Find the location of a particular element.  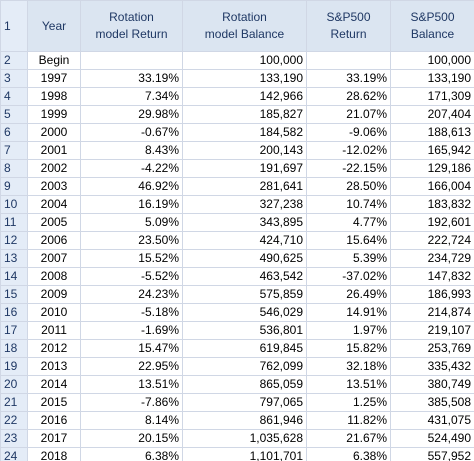

row-number: 16 is located at coordinates (14, 312).